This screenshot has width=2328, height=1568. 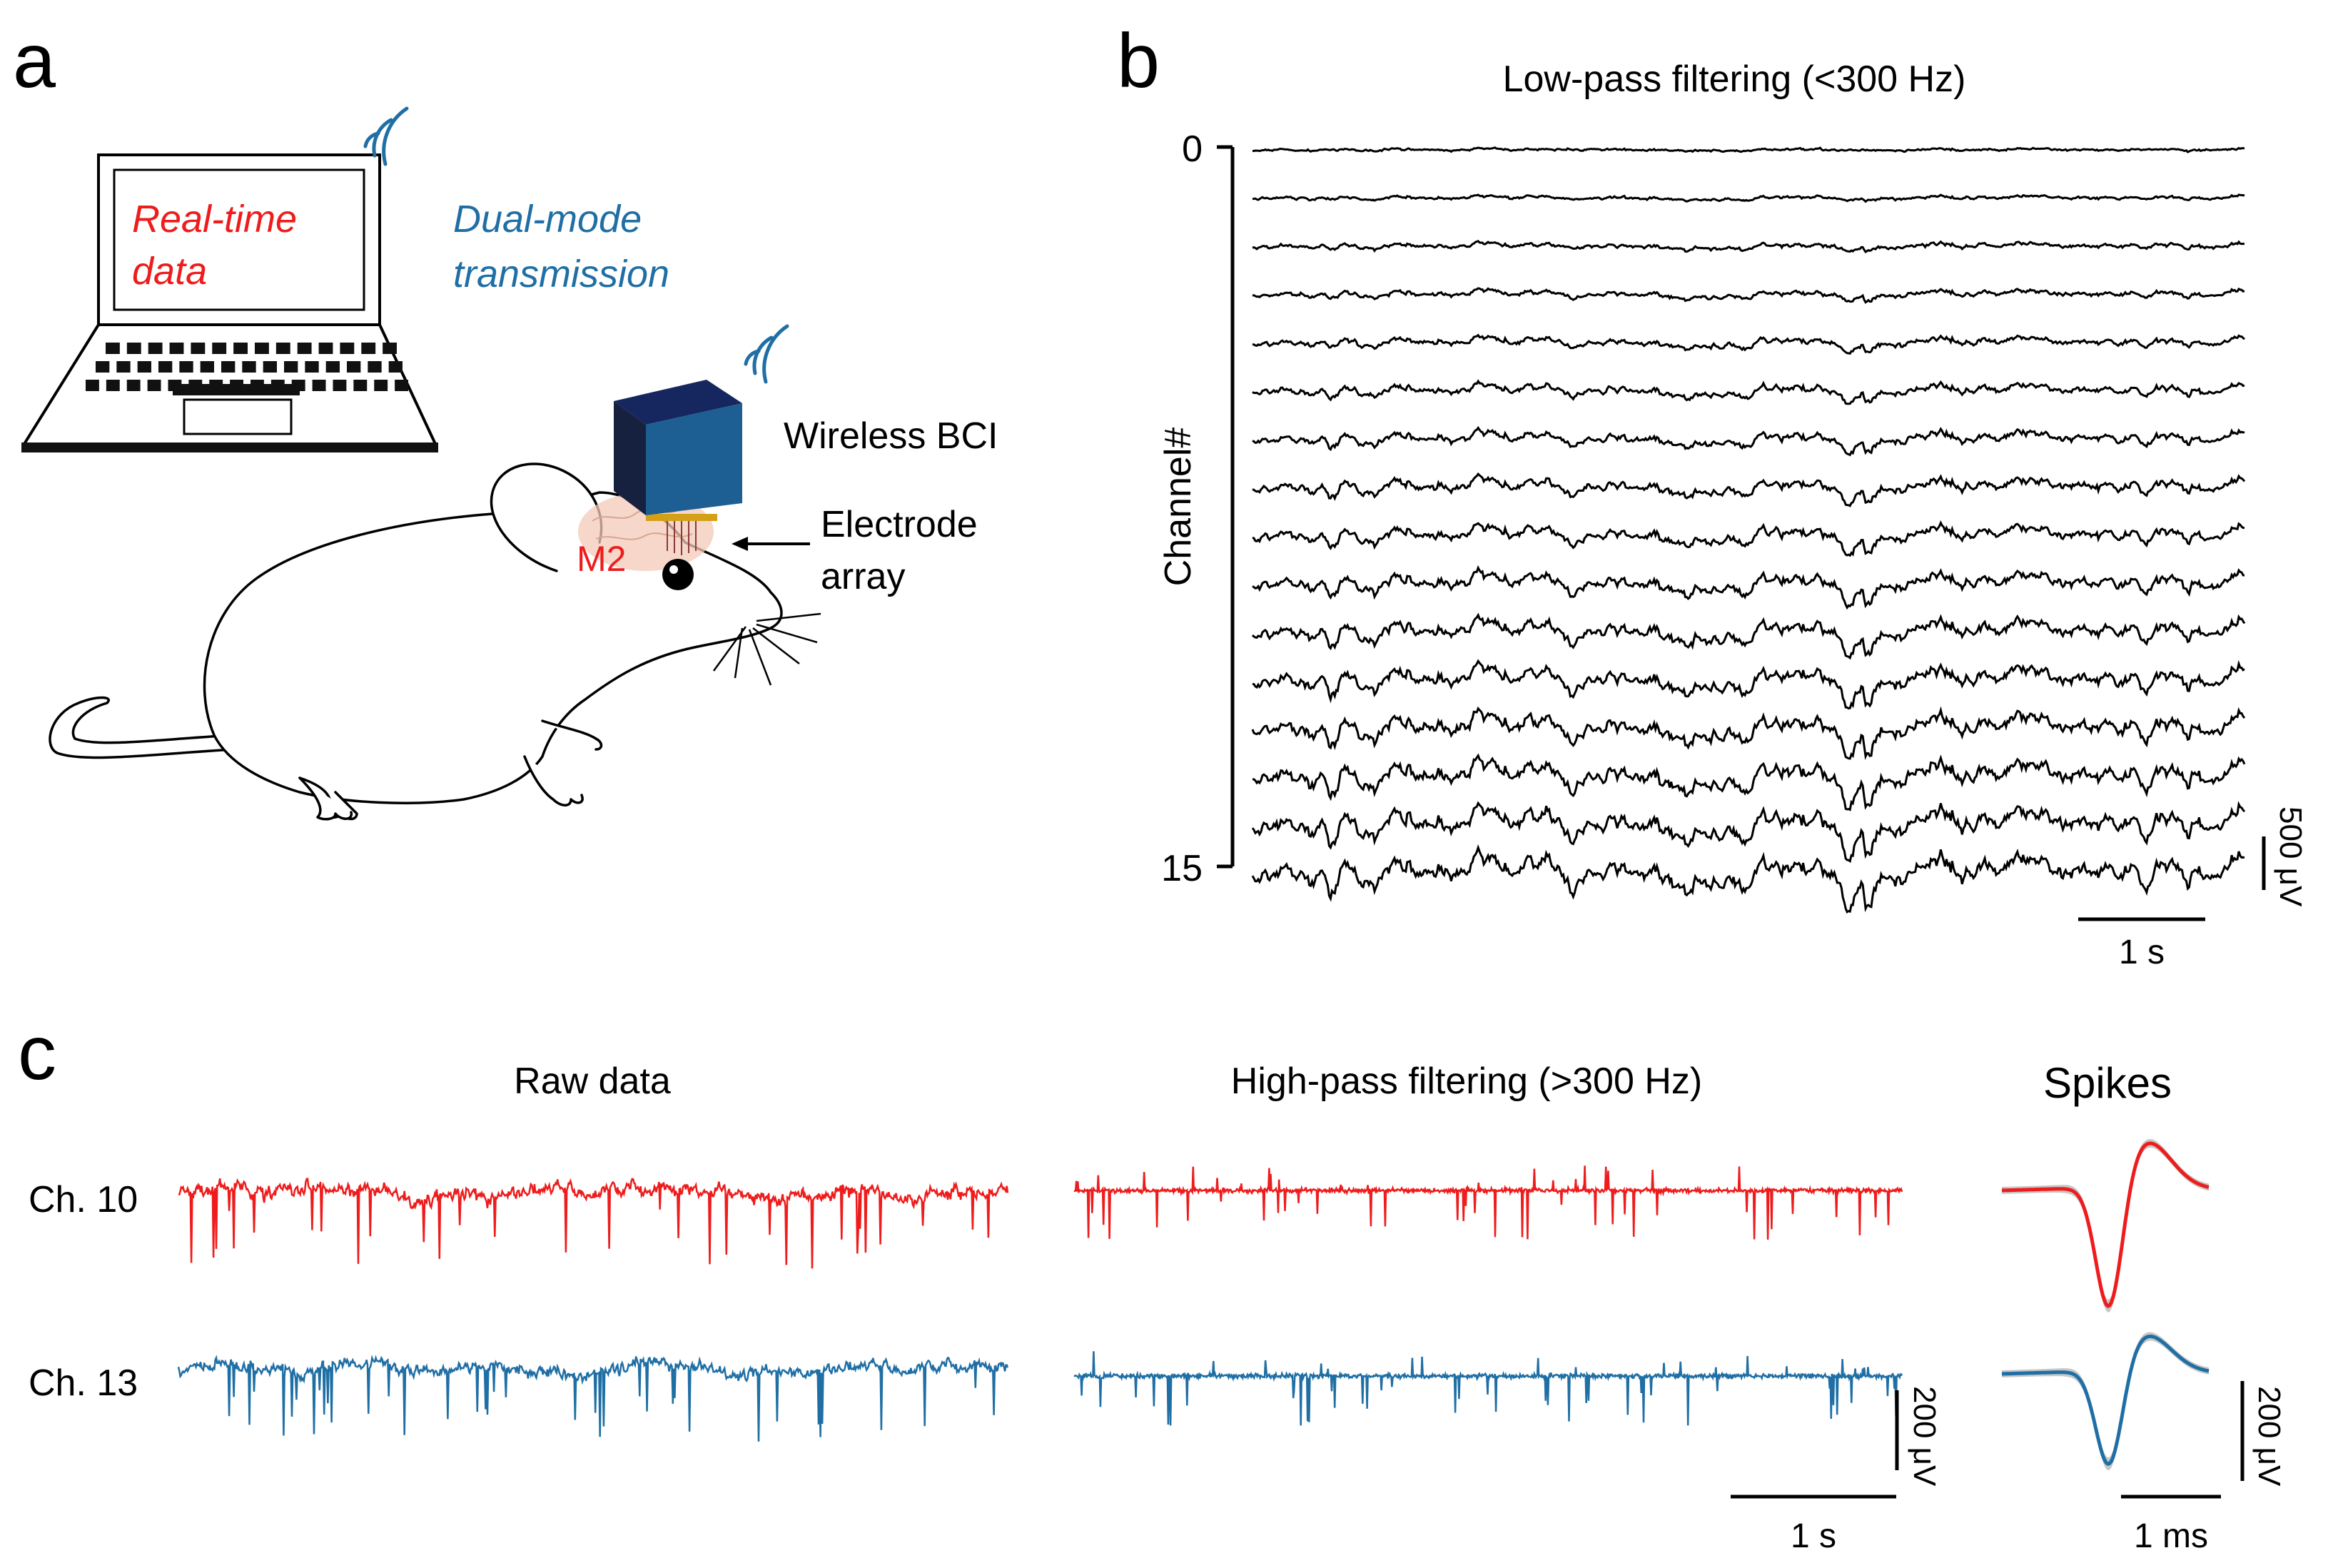 What do you see at coordinates (143, 727) in the screenshot?
I see `mouse-tail` at bounding box center [143, 727].